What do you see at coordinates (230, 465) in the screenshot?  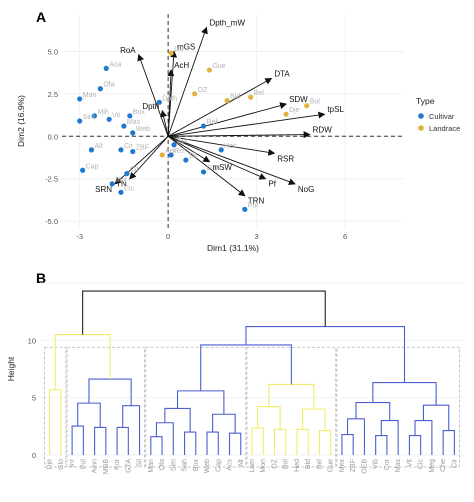 I see `leaf-label: Acs` at bounding box center [230, 465].